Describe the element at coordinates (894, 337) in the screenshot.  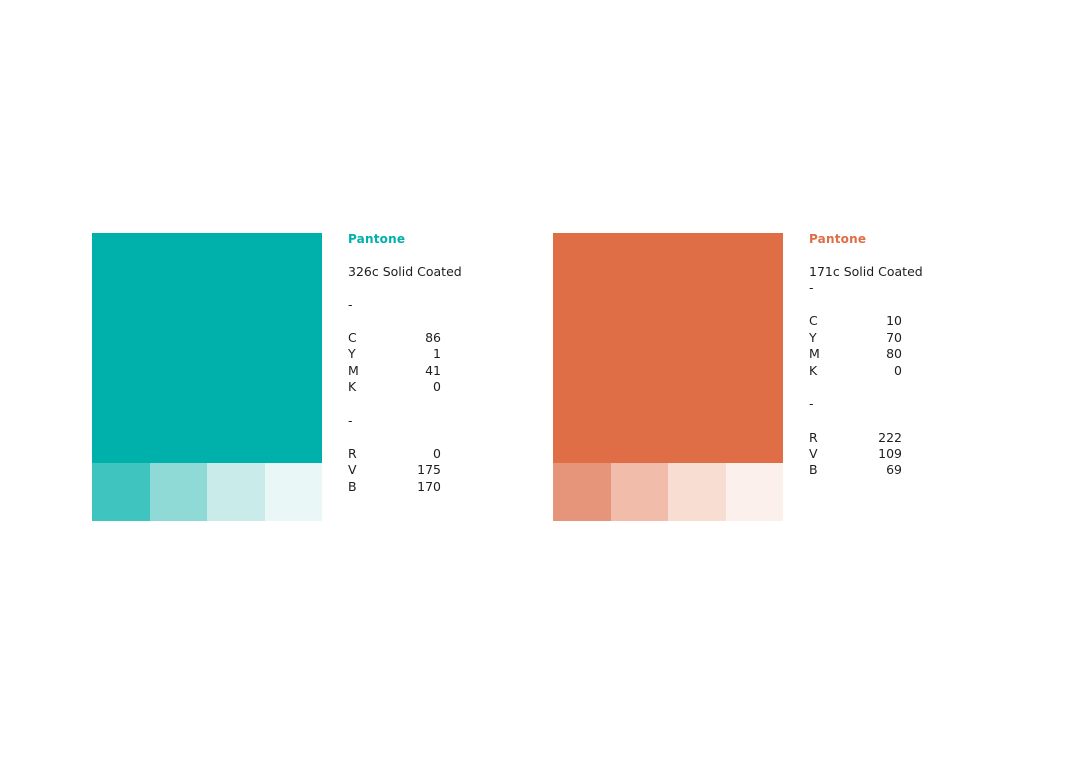
I see `value: 70` at that location.